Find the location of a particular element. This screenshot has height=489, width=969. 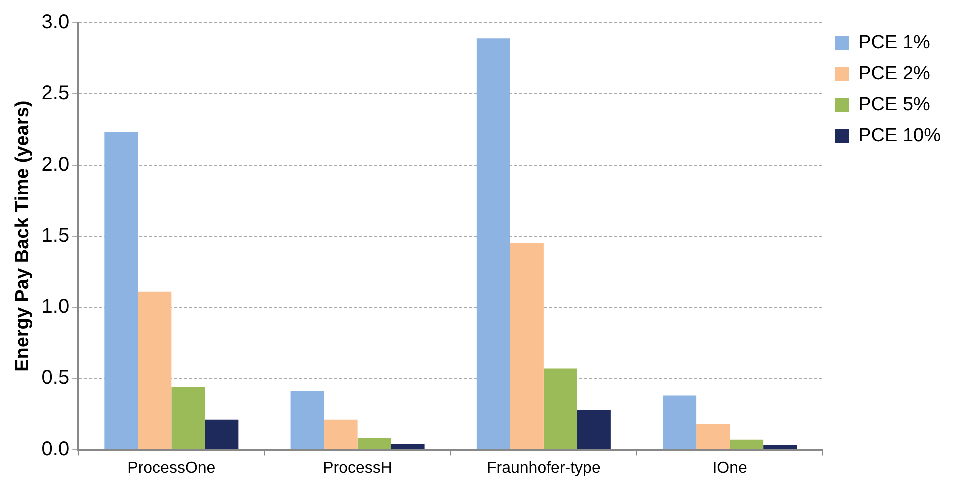

legend-label: PCE 1% is located at coordinates (894, 43).